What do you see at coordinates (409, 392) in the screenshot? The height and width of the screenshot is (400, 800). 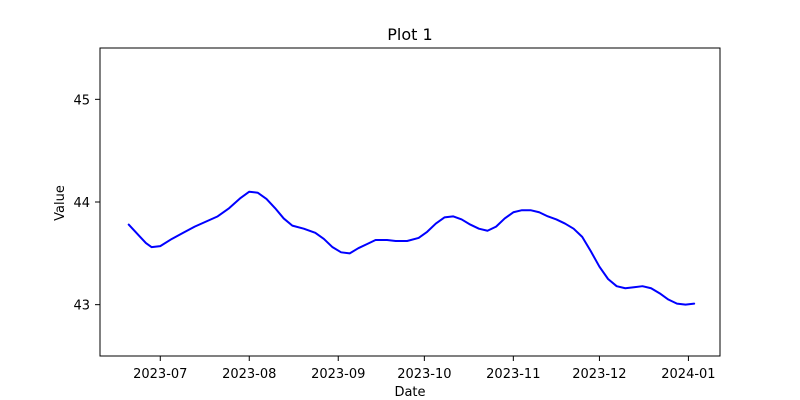 I see `x-axis-label: Date` at bounding box center [409, 392].